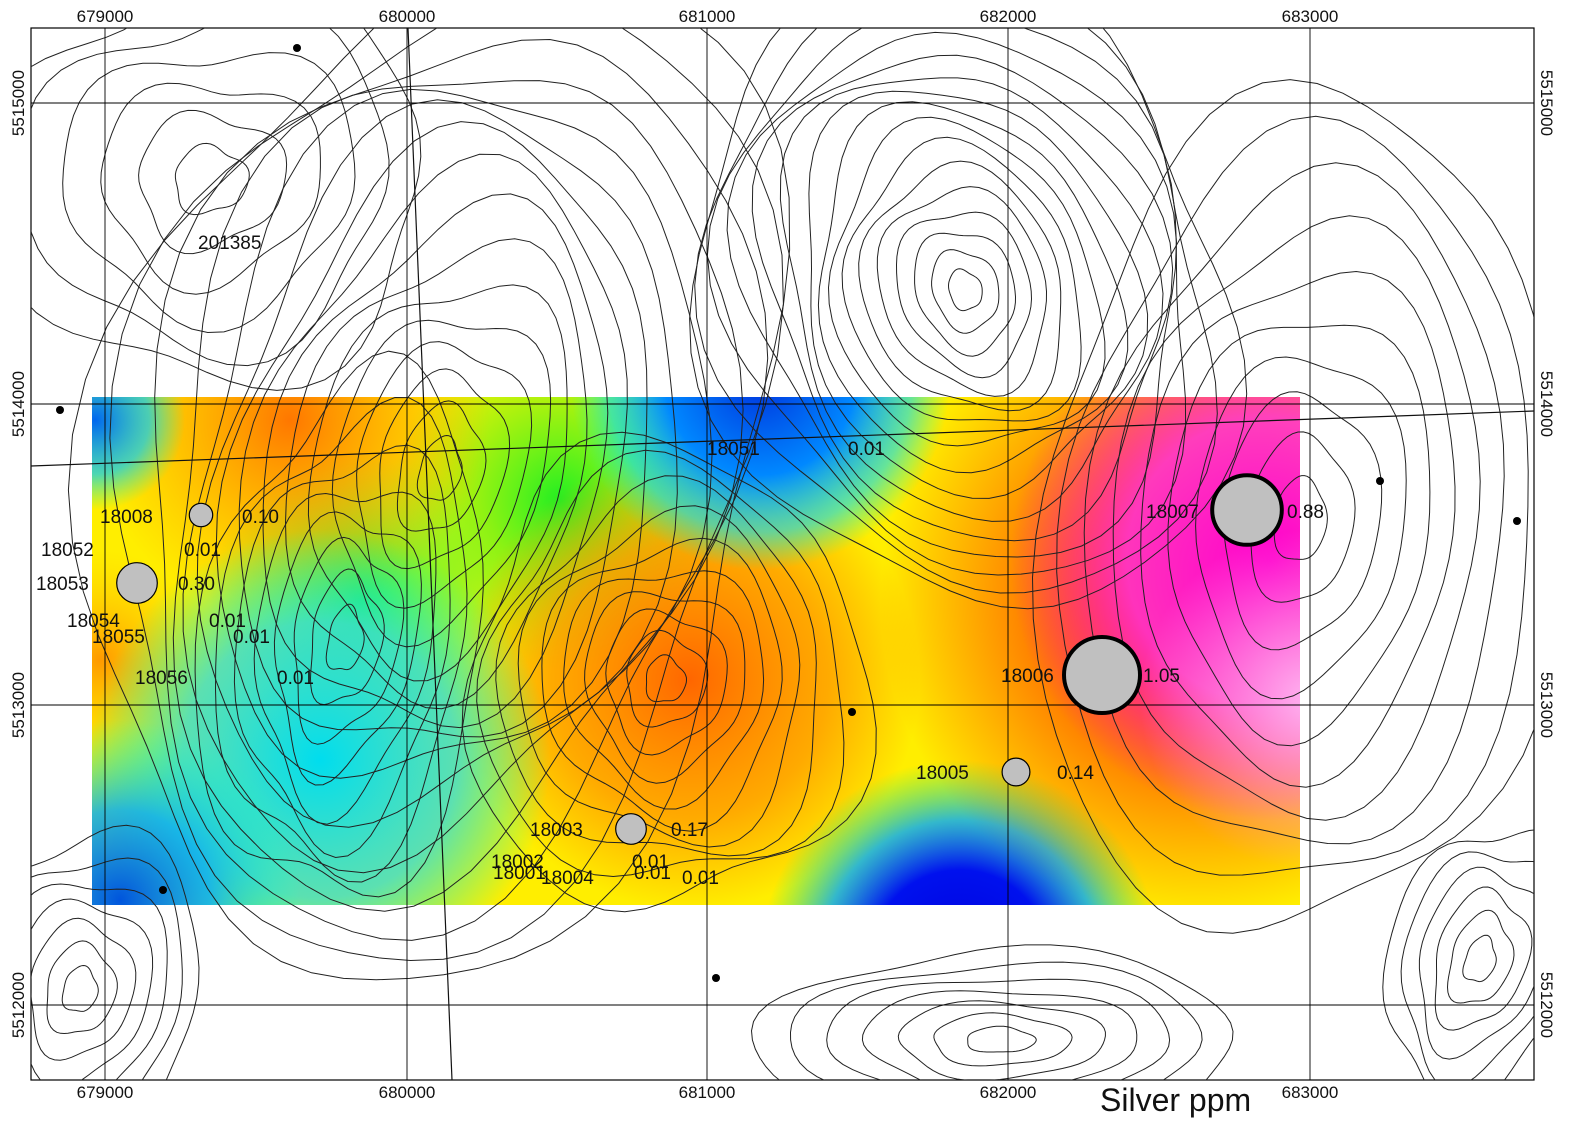 The image size is (1579, 1134). What do you see at coordinates (93, 621) in the screenshot?
I see `sample-id-label: 18054` at bounding box center [93, 621].